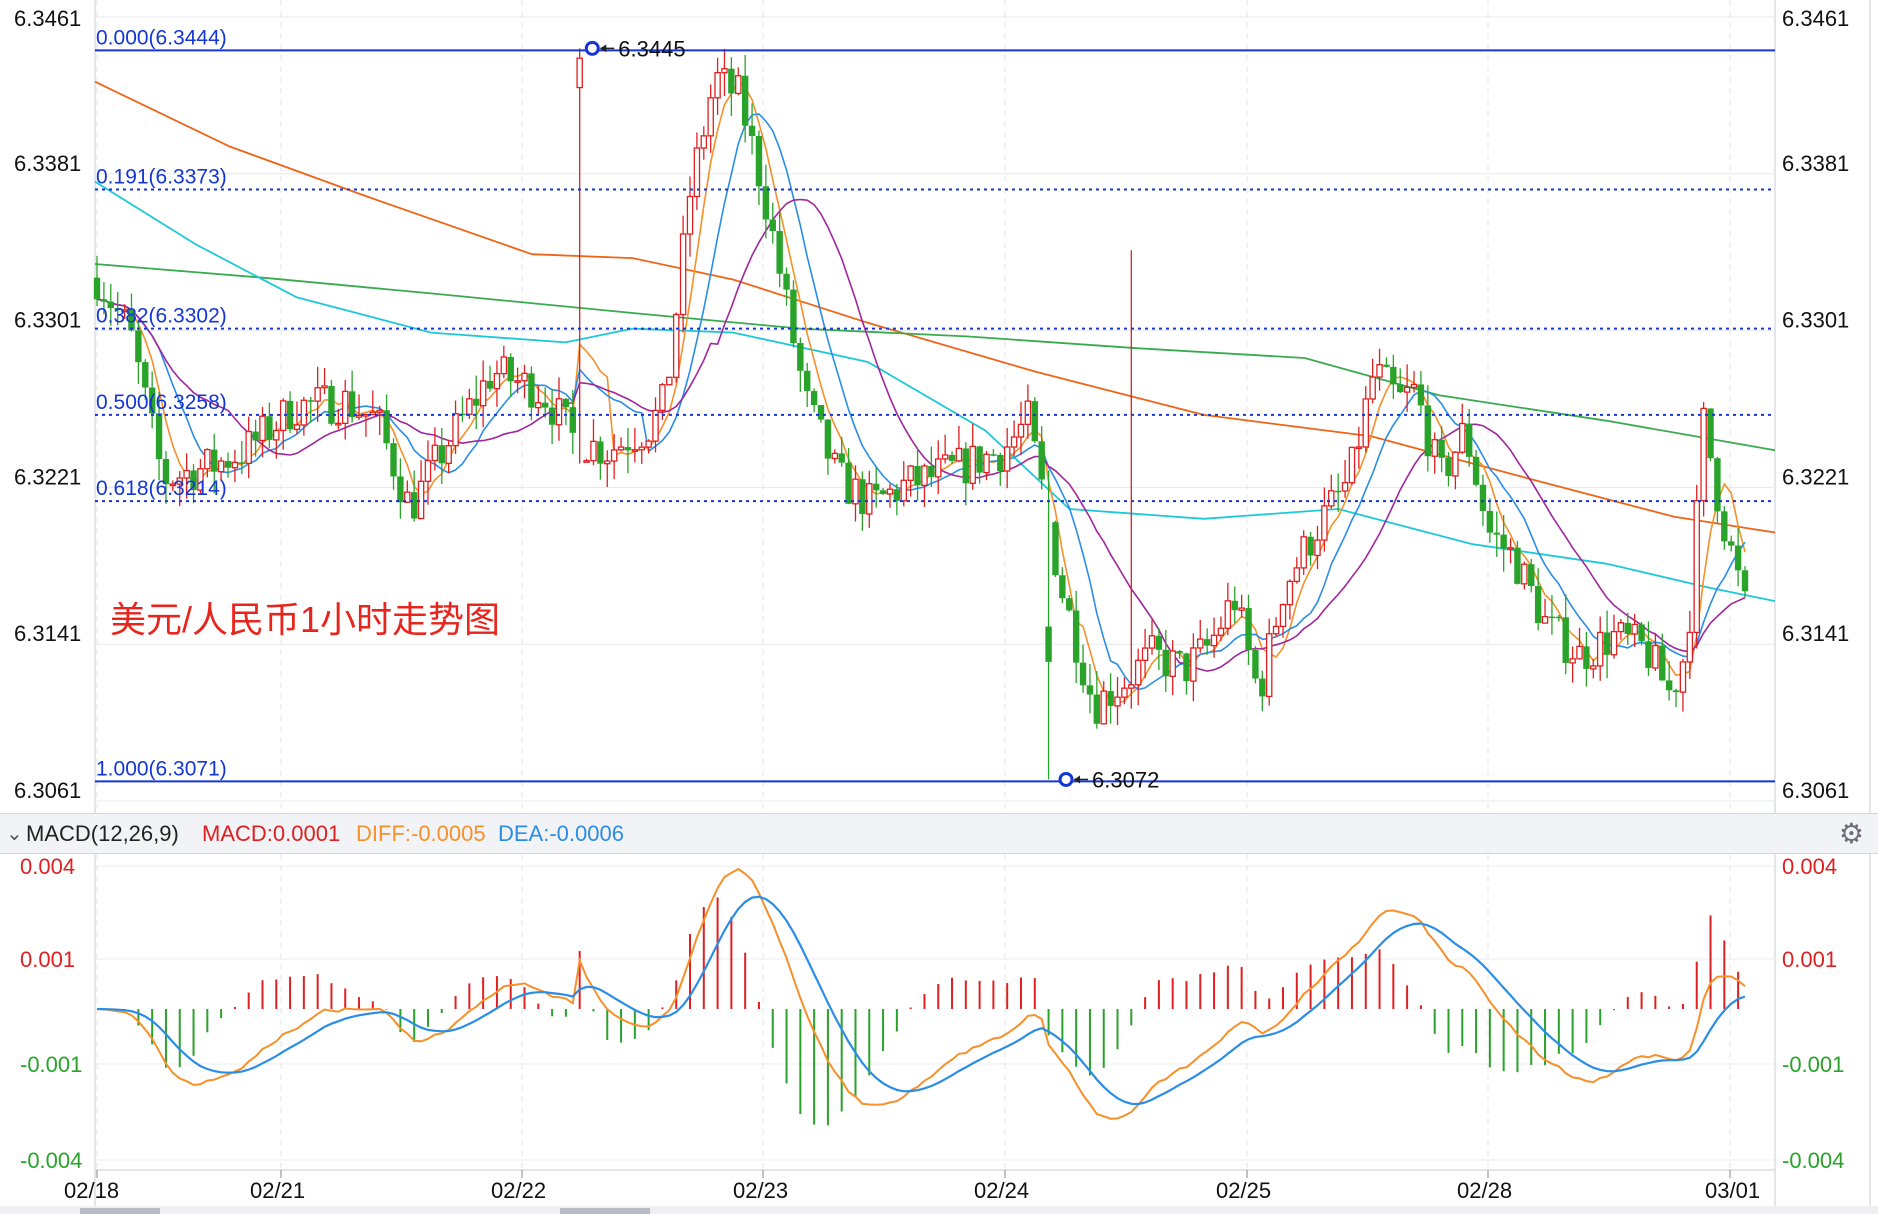  Describe the element at coordinates (14, 834) in the screenshot. I see `chevron-down-icon: ⌄` at that location.